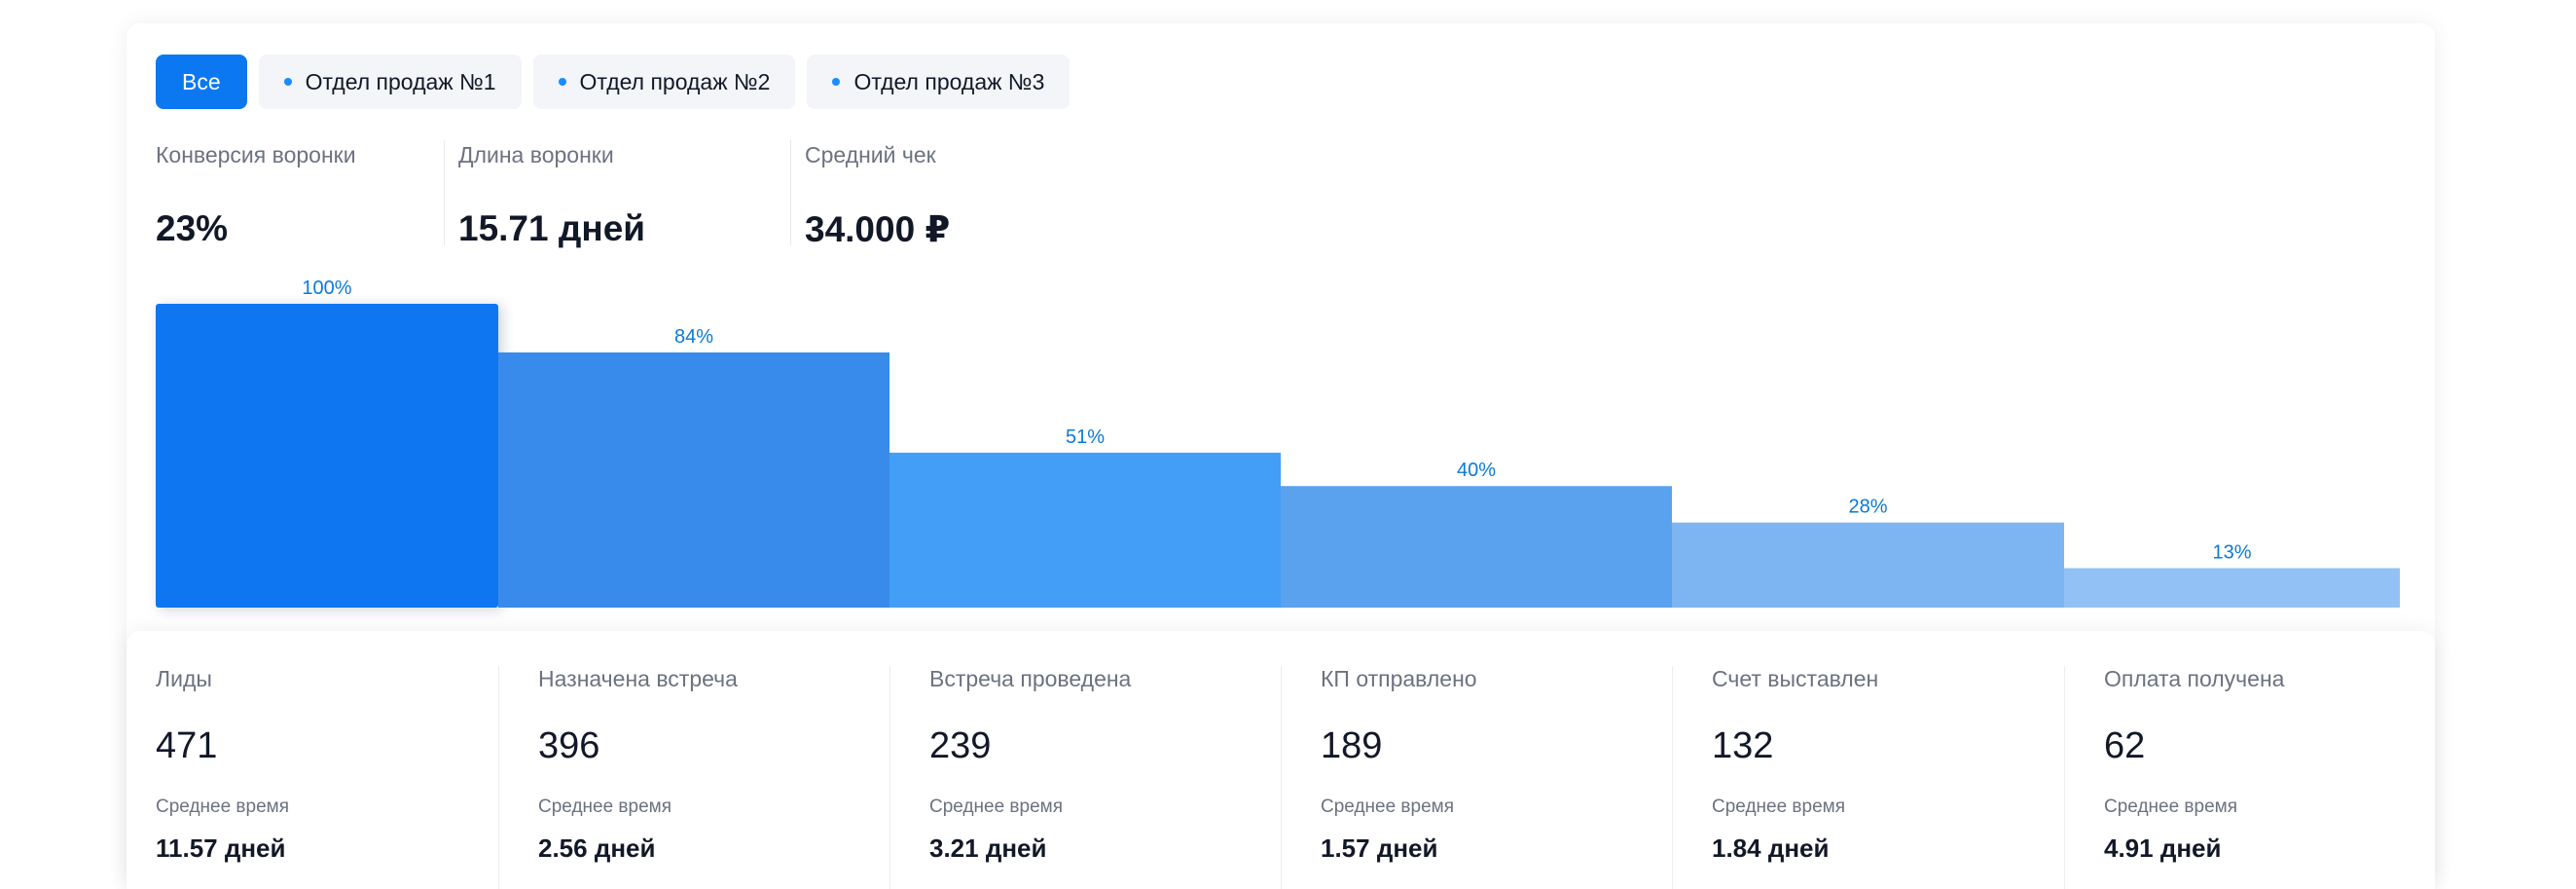 The height and width of the screenshot is (889, 2576). What do you see at coordinates (1868, 565) in the screenshot?
I see `bar-invoice-issued` at bounding box center [1868, 565].